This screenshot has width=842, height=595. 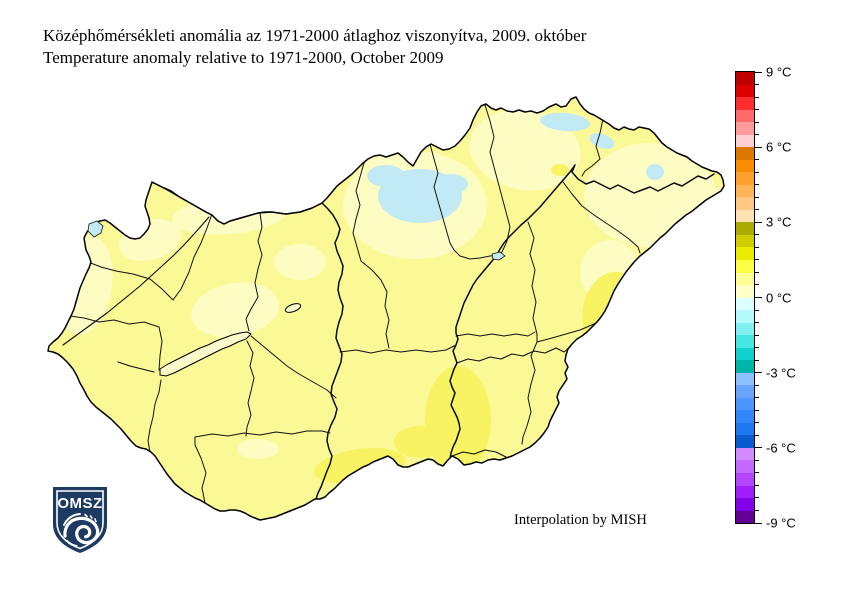 I want to click on colorbar-labels: 9 °C 6 °C 3 °C 0 °C -3 °C -6 °C -9 °C, so click(x=796, y=298).